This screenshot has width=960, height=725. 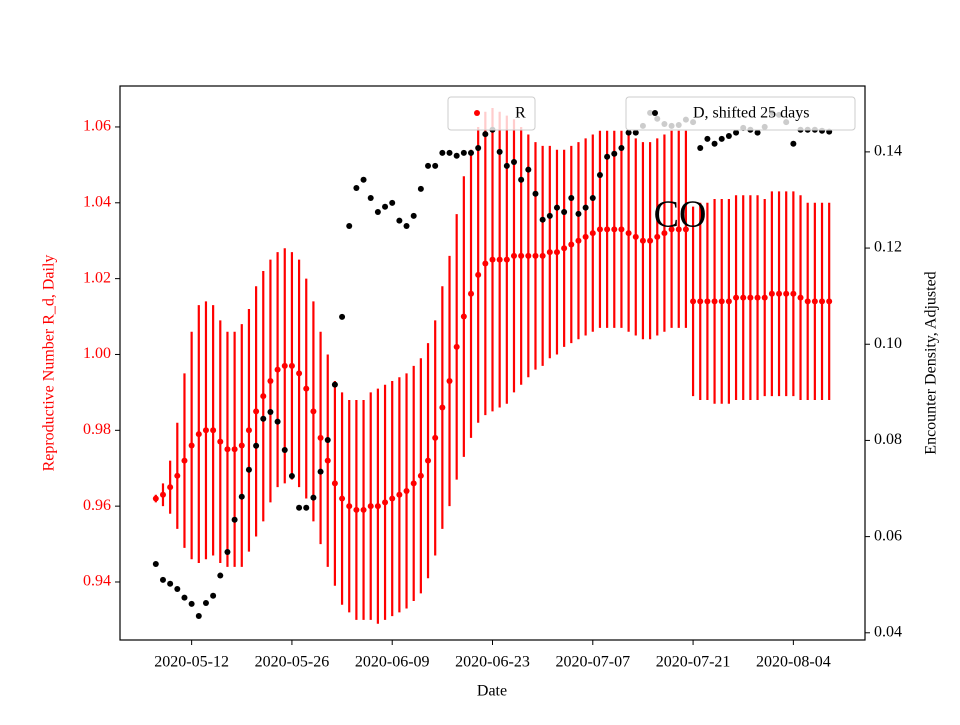 I want to click on x-tick-label: 2020-07-07, so click(x=592, y=662).